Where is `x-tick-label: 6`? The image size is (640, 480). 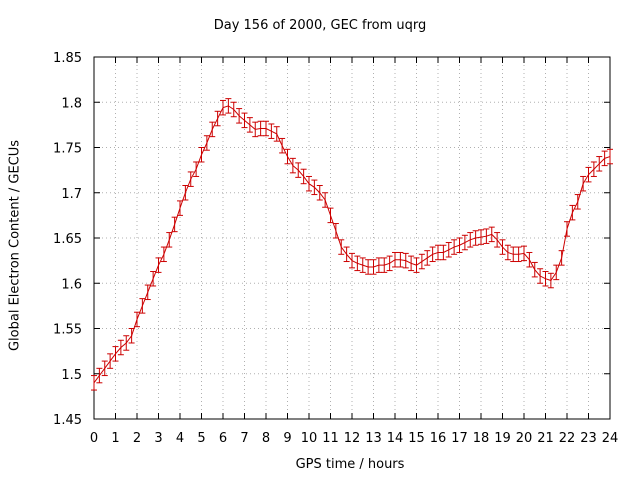
x-tick-label: 6 is located at coordinates (223, 438).